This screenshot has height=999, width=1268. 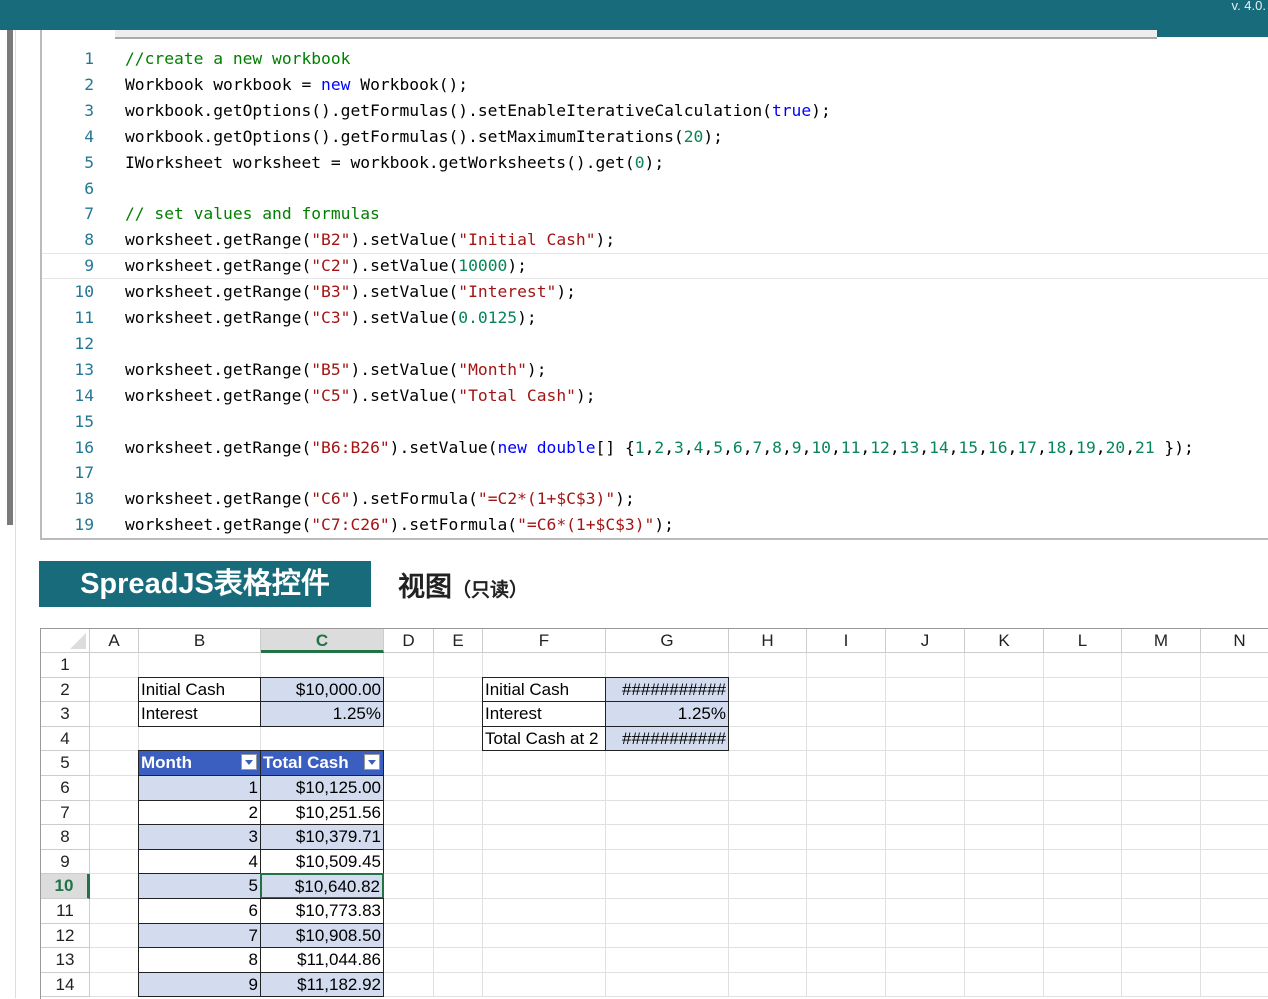 I want to click on filter-dropdown-icon, so click(x=249, y=762).